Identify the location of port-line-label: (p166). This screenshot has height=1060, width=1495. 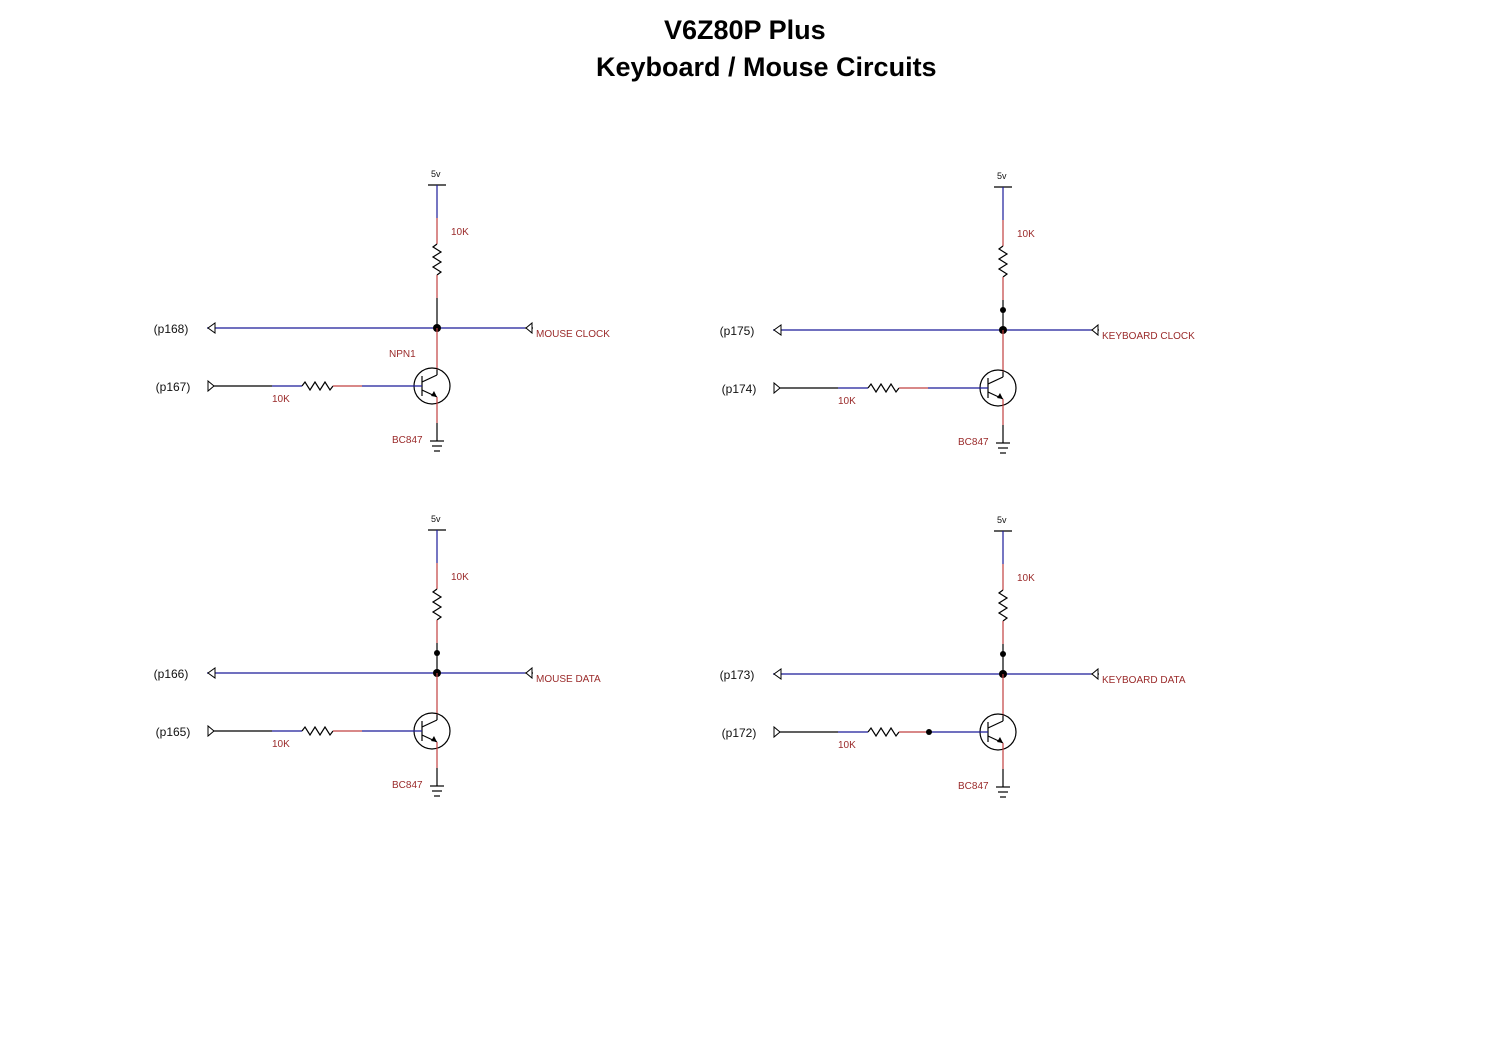
(171, 674).